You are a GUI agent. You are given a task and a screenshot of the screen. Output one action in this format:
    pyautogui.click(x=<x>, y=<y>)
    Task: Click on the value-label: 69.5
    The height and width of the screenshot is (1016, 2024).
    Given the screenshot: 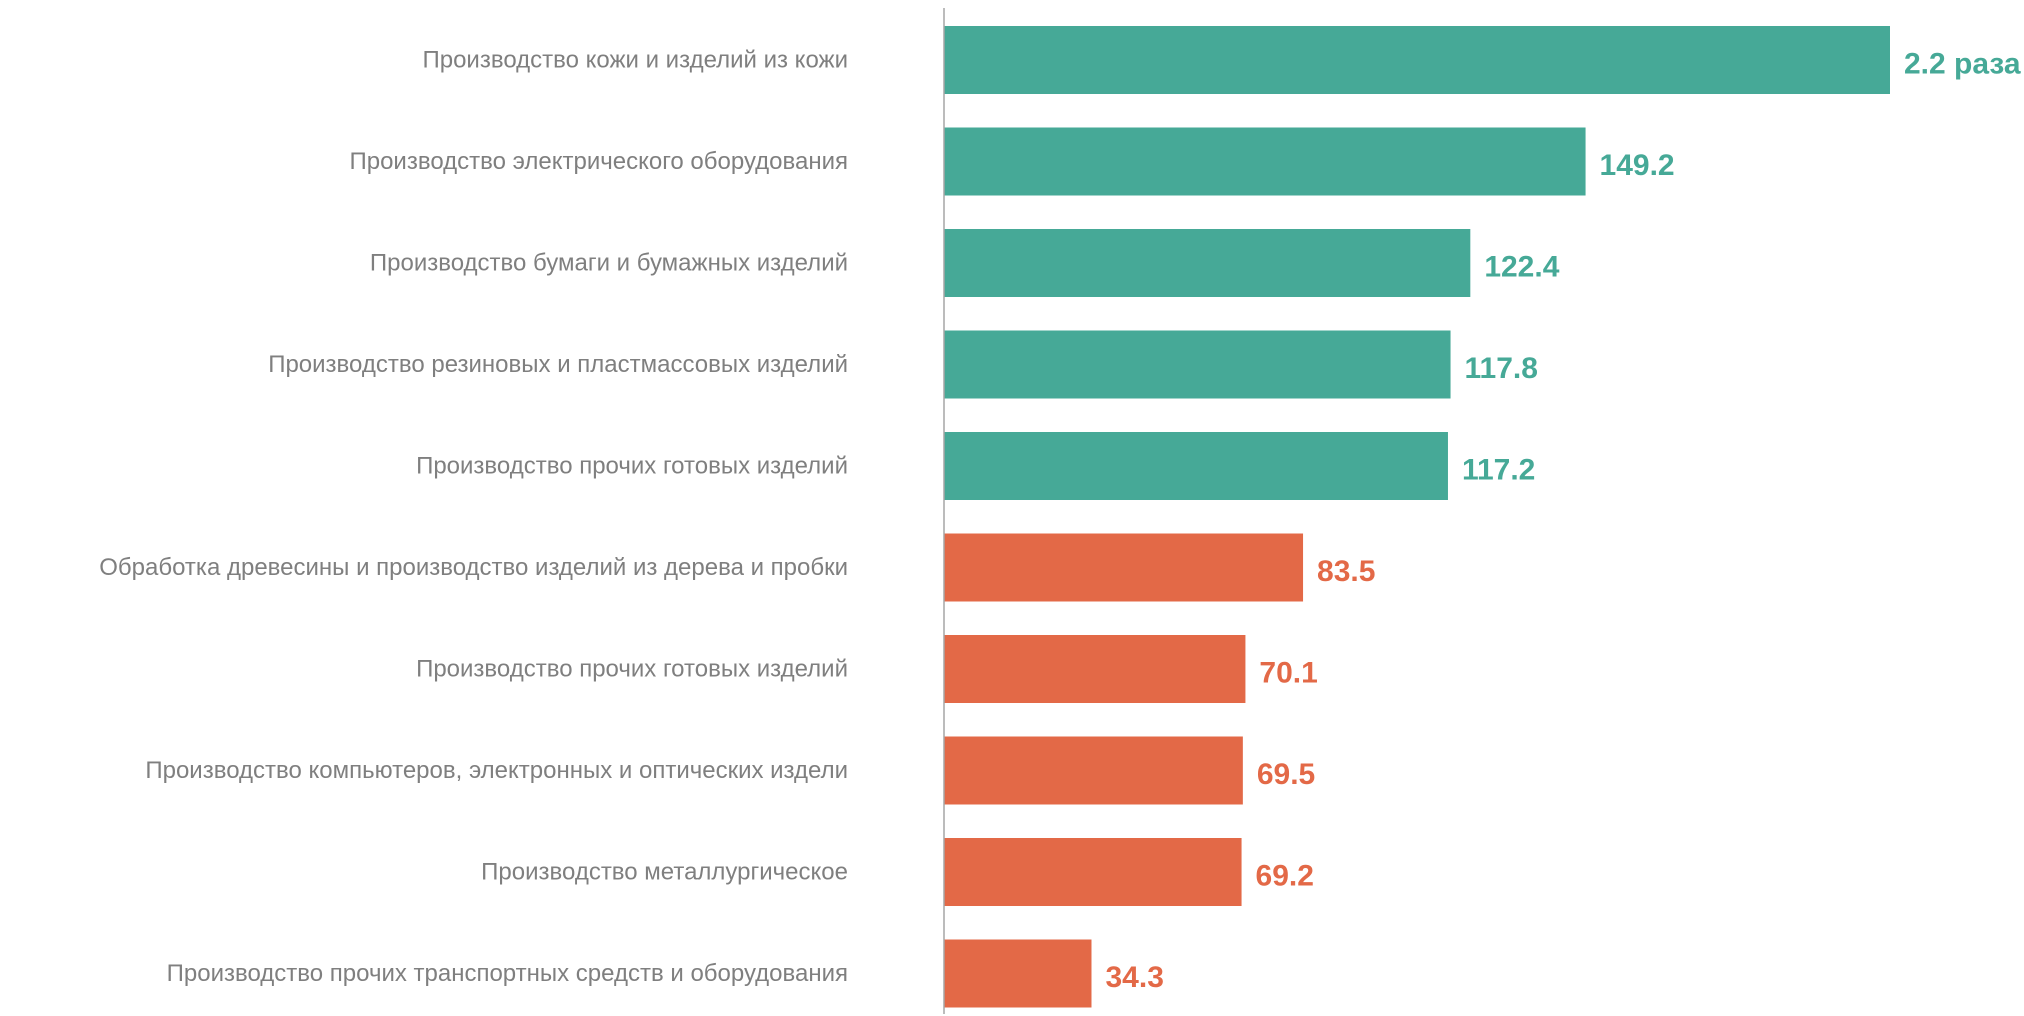 What is the action you would take?
    pyautogui.click(x=1286, y=774)
    